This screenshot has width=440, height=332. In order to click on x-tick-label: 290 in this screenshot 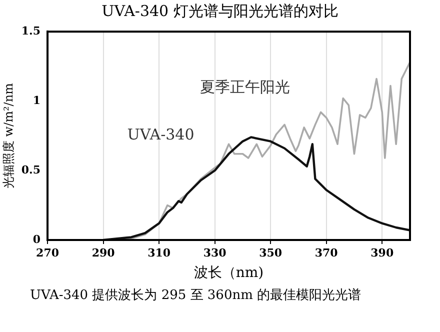, I will do `click(104, 253)`.